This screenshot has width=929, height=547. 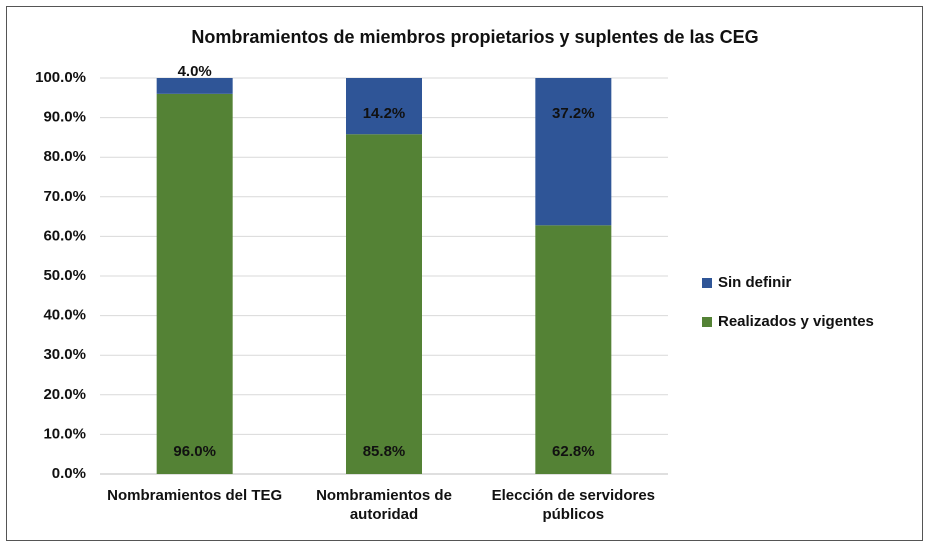 What do you see at coordinates (796, 321) in the screenshot?
I see `legend-label: Realizados y vigentes` at bounding box center [796, 321].